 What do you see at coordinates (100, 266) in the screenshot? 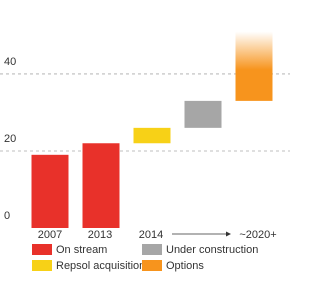
I see `legend-label: Repsol acquisition` at bounding box center [100, 266].